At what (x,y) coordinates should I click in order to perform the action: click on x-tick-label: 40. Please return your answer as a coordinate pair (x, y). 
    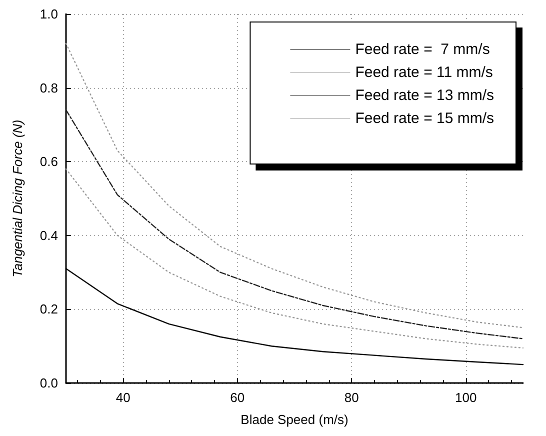
    Looking at the image, I should click on (123, 397).